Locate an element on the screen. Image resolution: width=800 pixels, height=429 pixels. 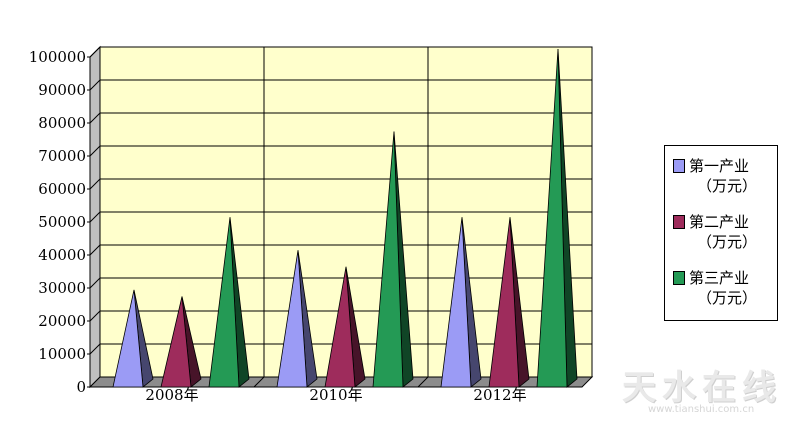
legend: 第一产业 （万元） 第二产业 （万元） 第三产业 （万元） is located at coordinates (721, 233).